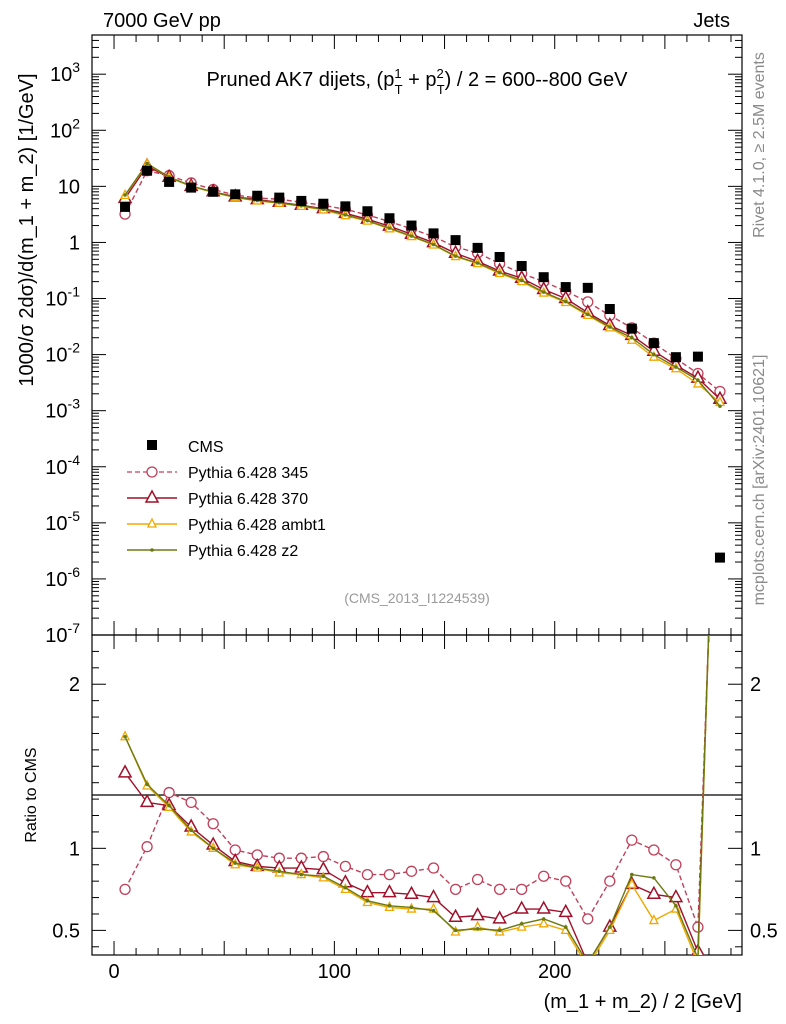 The height and width of the screenshot is (1024, 786). I want to click on x-axis-label: (m_1 + m_2) / 2 [GeV], so click(643, 1002).